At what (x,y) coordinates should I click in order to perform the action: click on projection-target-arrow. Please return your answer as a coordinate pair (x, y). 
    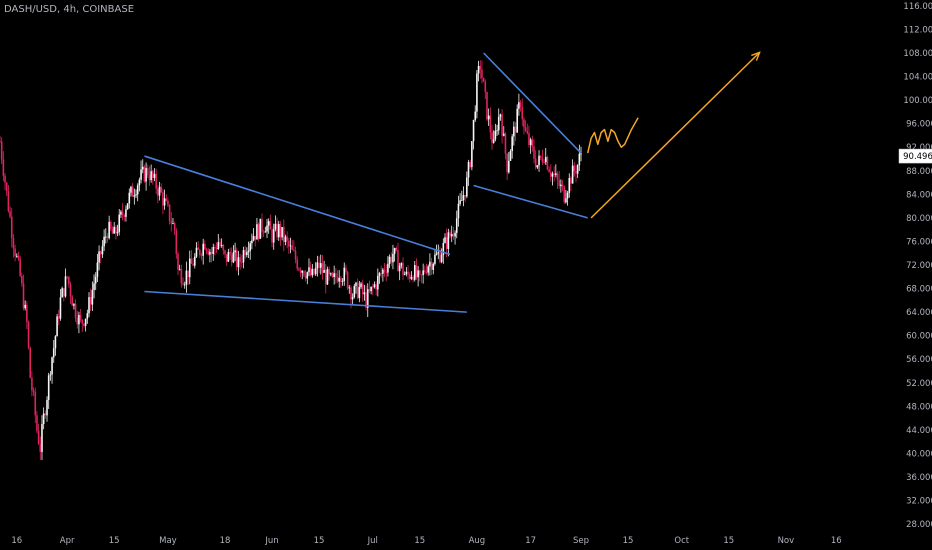
    Looking at the image, I should click on (674, 136).